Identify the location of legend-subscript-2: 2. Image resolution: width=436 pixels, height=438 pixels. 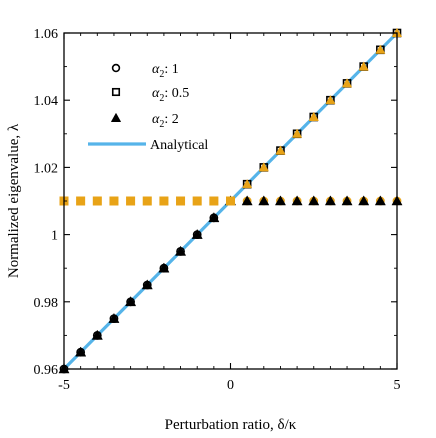
(161, 124).